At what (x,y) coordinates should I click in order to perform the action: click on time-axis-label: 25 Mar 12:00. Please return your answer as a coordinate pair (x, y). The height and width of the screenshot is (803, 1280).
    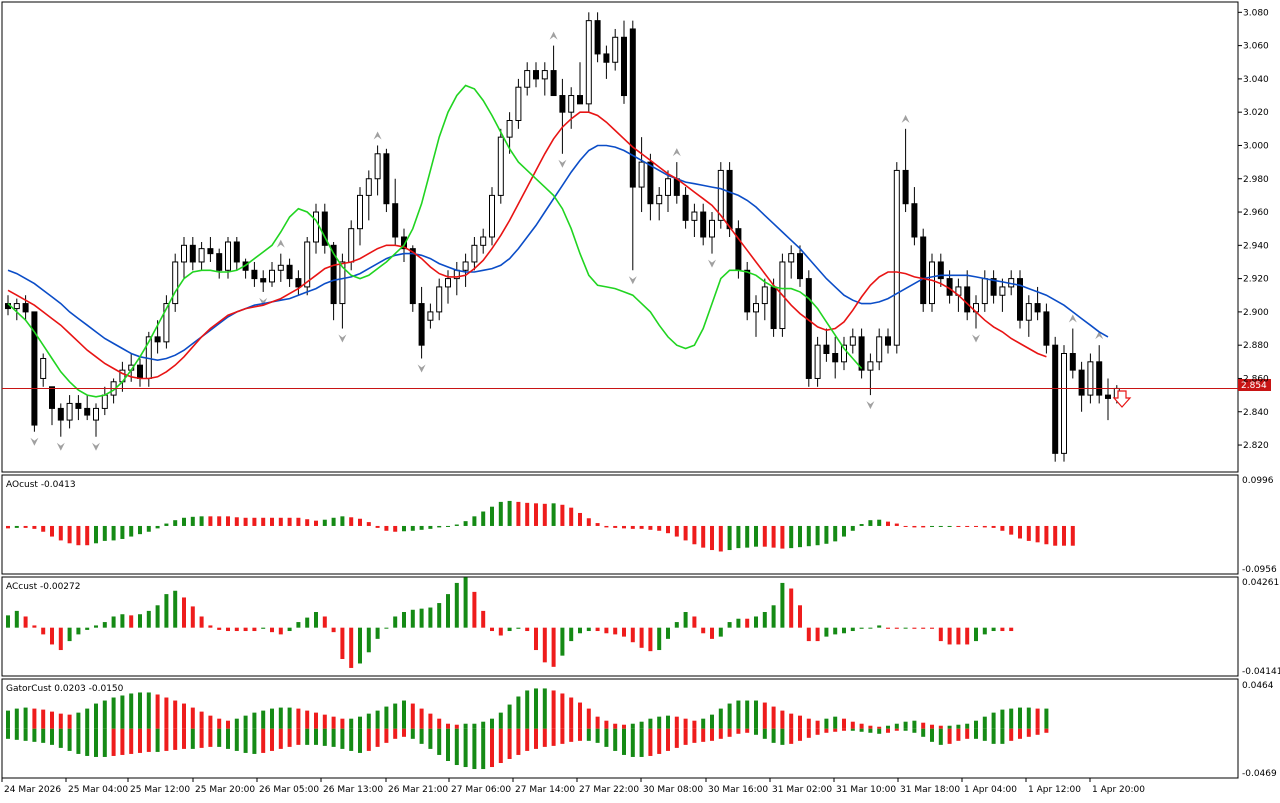
    Looking at the image, I should click on (160, 790).